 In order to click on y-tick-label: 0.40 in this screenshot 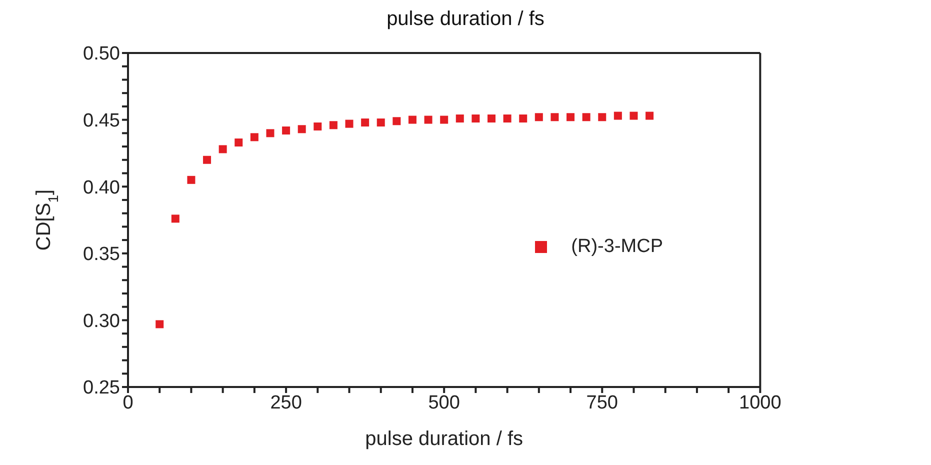, I will do `click(101, 187)`.